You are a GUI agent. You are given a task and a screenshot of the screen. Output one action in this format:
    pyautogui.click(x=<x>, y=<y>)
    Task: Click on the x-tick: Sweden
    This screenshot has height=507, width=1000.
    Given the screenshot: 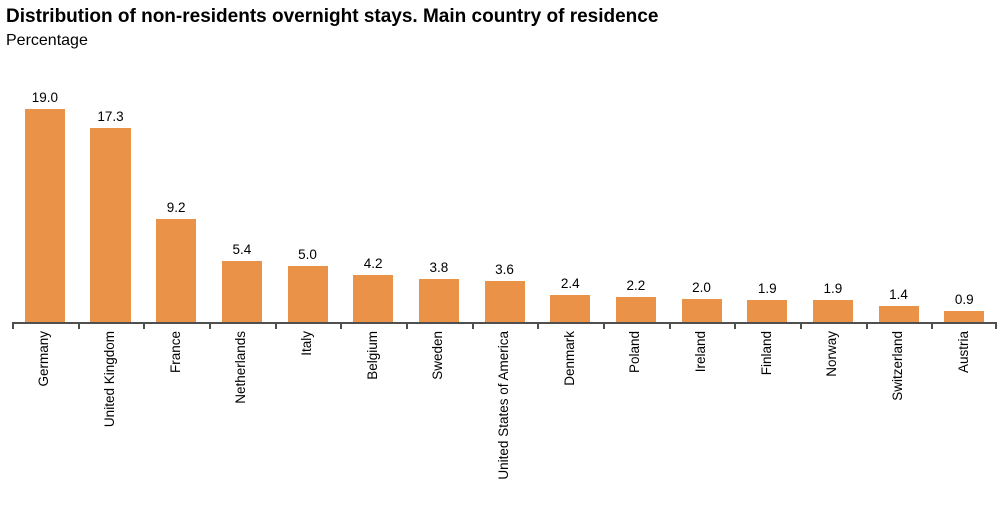 What is the action you would take?
    pyautogui.click(x=439, y=414)
    